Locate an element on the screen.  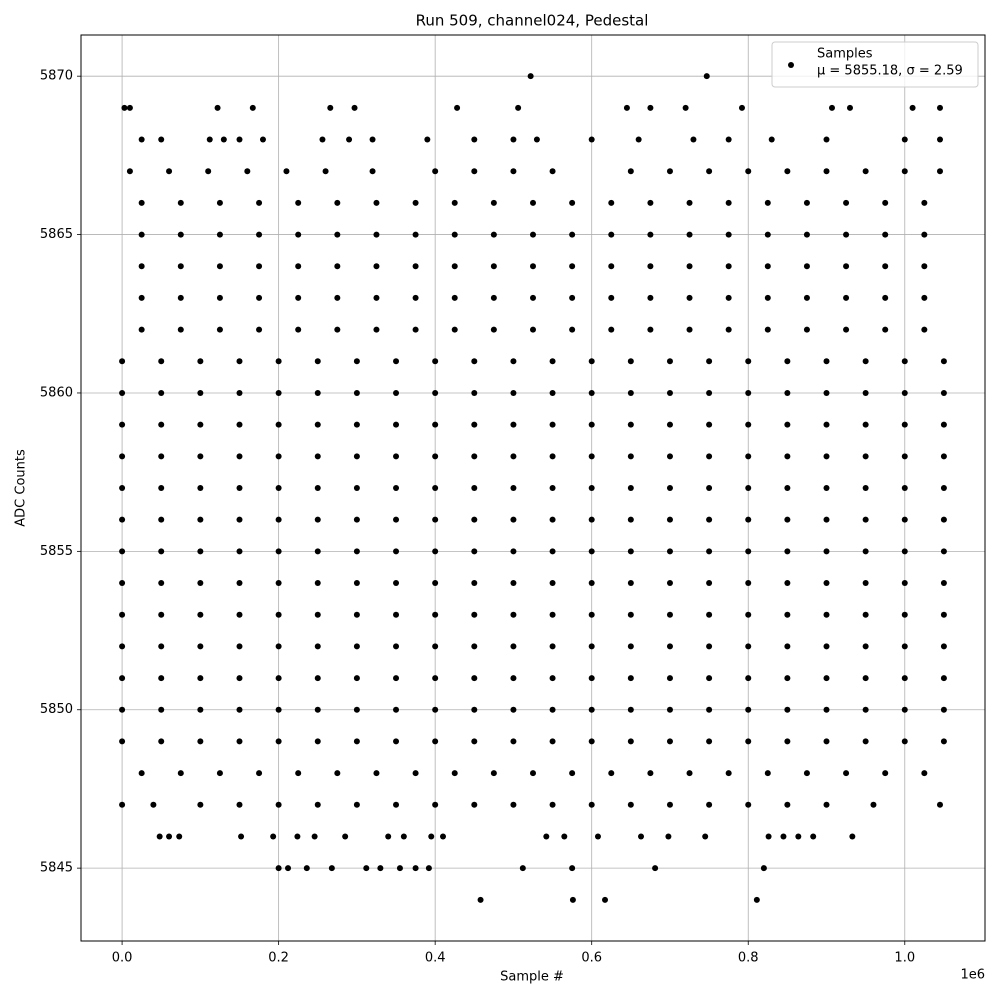
legend-note: μ = 5855.18, σ = 2.59 is located at coordinates (890, 71).